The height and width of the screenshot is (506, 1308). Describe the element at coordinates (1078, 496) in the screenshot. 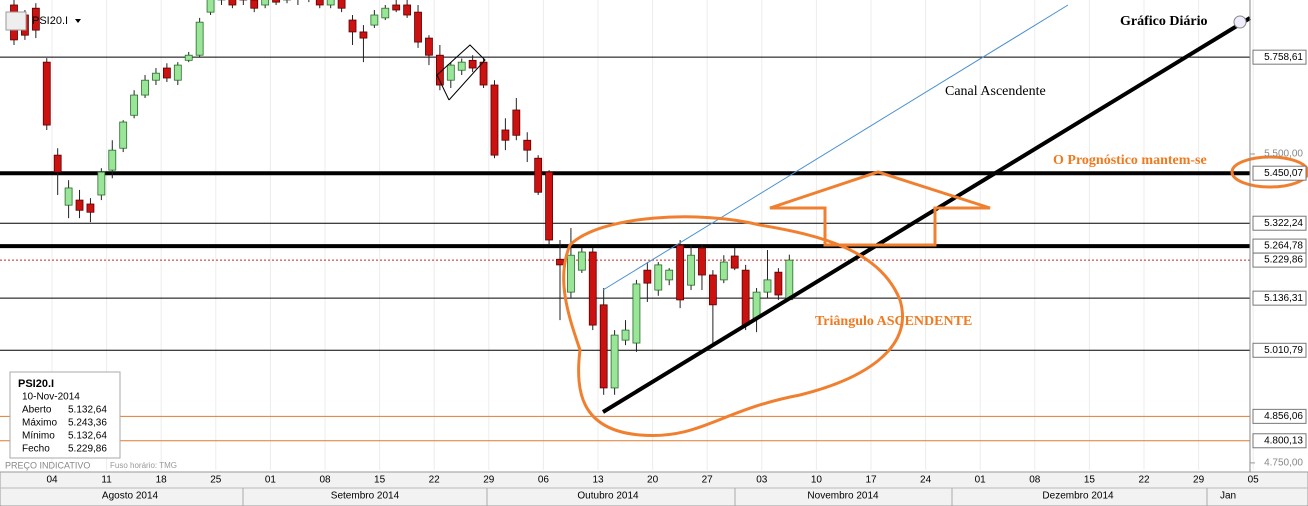

I see `month-label: Dezembro 2014` at that location.